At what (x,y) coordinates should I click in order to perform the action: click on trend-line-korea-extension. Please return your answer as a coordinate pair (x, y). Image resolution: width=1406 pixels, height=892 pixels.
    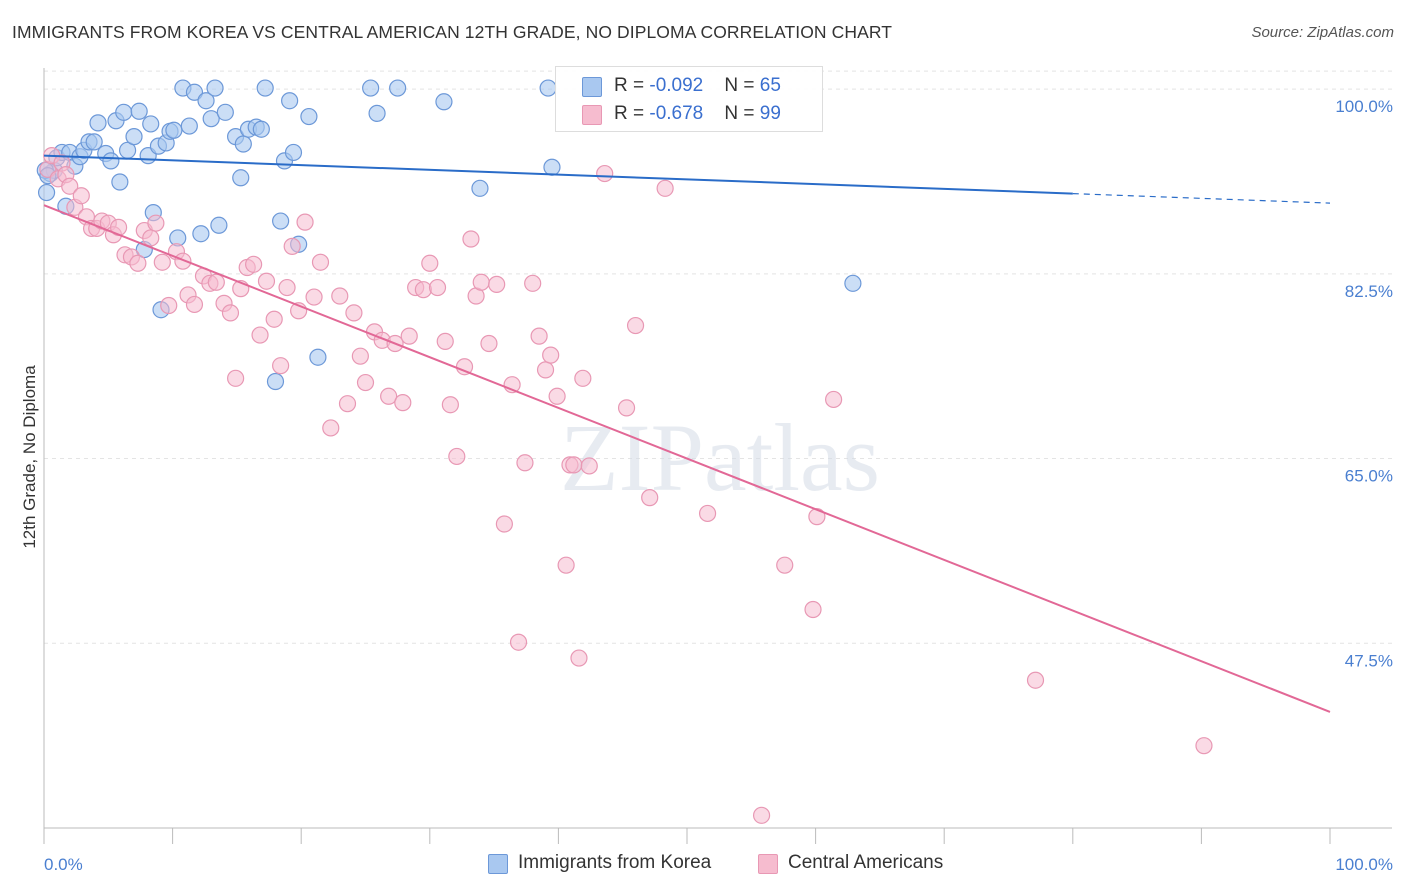
    Looking at the image, I should click on (1201, 198).